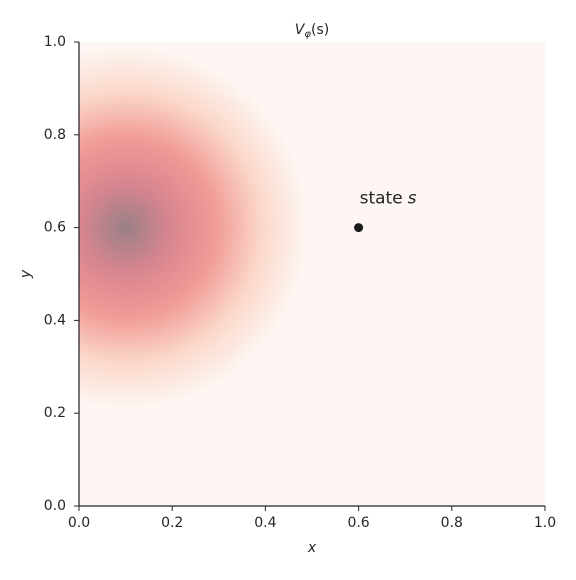 The height and width of the screenshot is (580, 576). Describe the element at coordinates (312, 548) in the screenshot. I see `x-axis-label: x` at that location.